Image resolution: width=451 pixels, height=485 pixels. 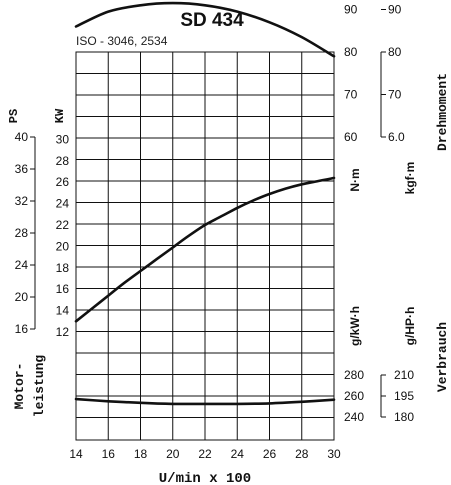 What do you see at coordinates (351, 52) in the screenshot?
I see `nm-tick-label: 80` at bounding box center [351, 52].